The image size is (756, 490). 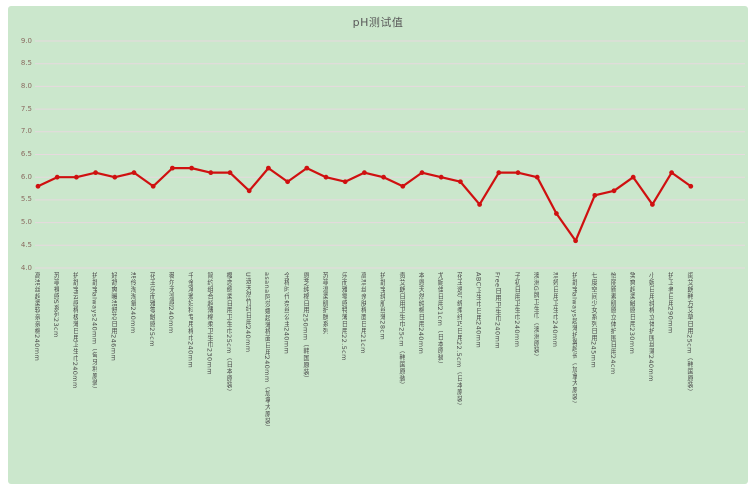 I want to click on x-axis-label: 好舒爽暖洁舒芯日用246mm, so click(x=113, y=317).